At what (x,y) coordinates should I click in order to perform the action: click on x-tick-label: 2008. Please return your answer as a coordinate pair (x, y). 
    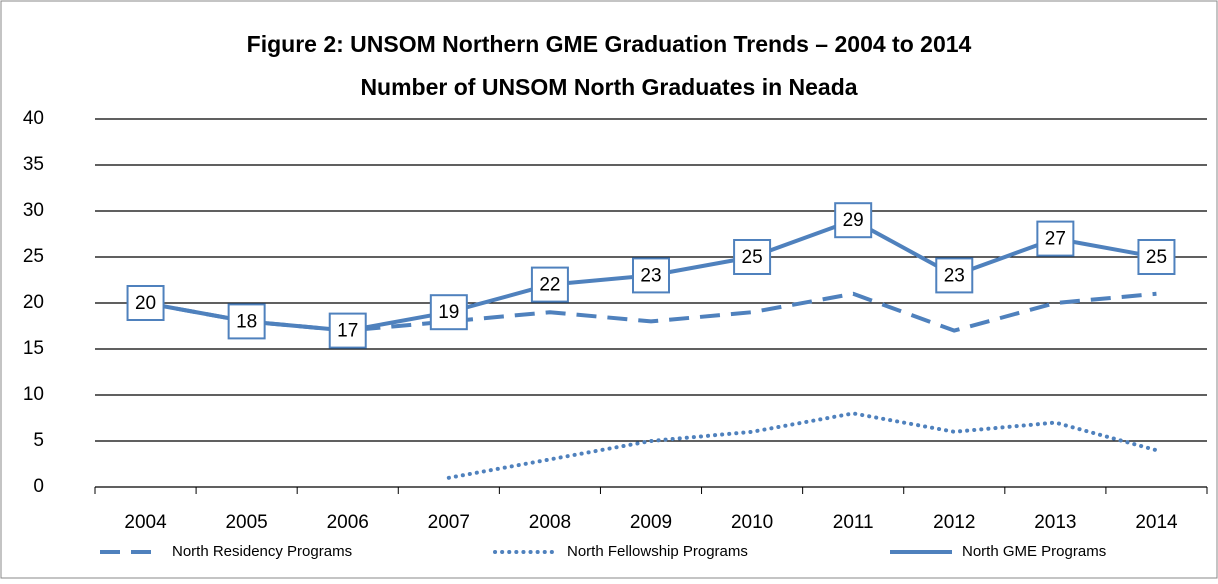
    Looking at the image, I should click on (550, 522).